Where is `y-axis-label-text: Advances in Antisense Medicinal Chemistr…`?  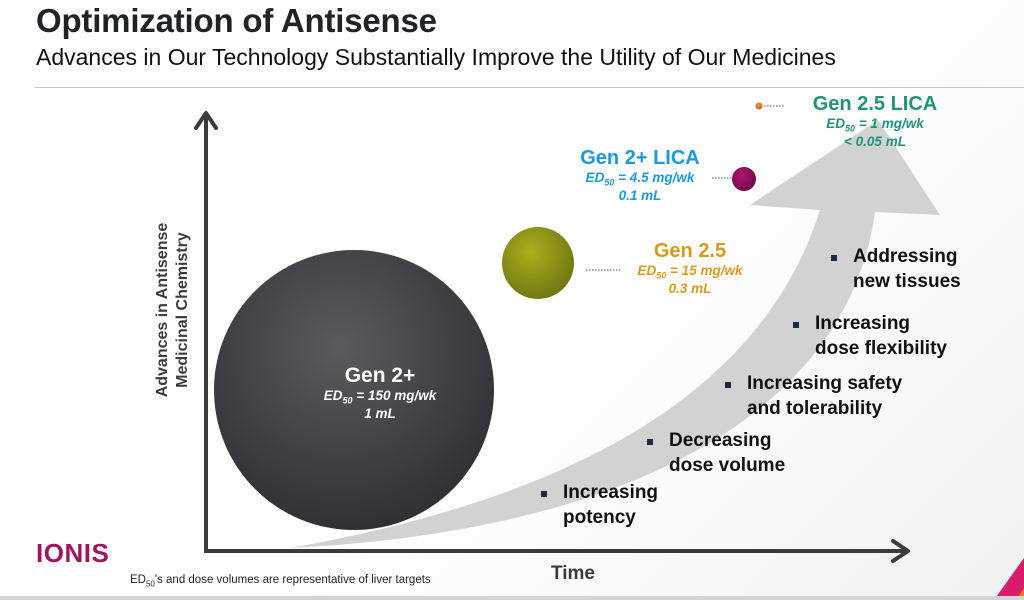 y-axis-label-text: Advances in Antisense Medicinal Chemistr… is located at coordinates (172, 310).